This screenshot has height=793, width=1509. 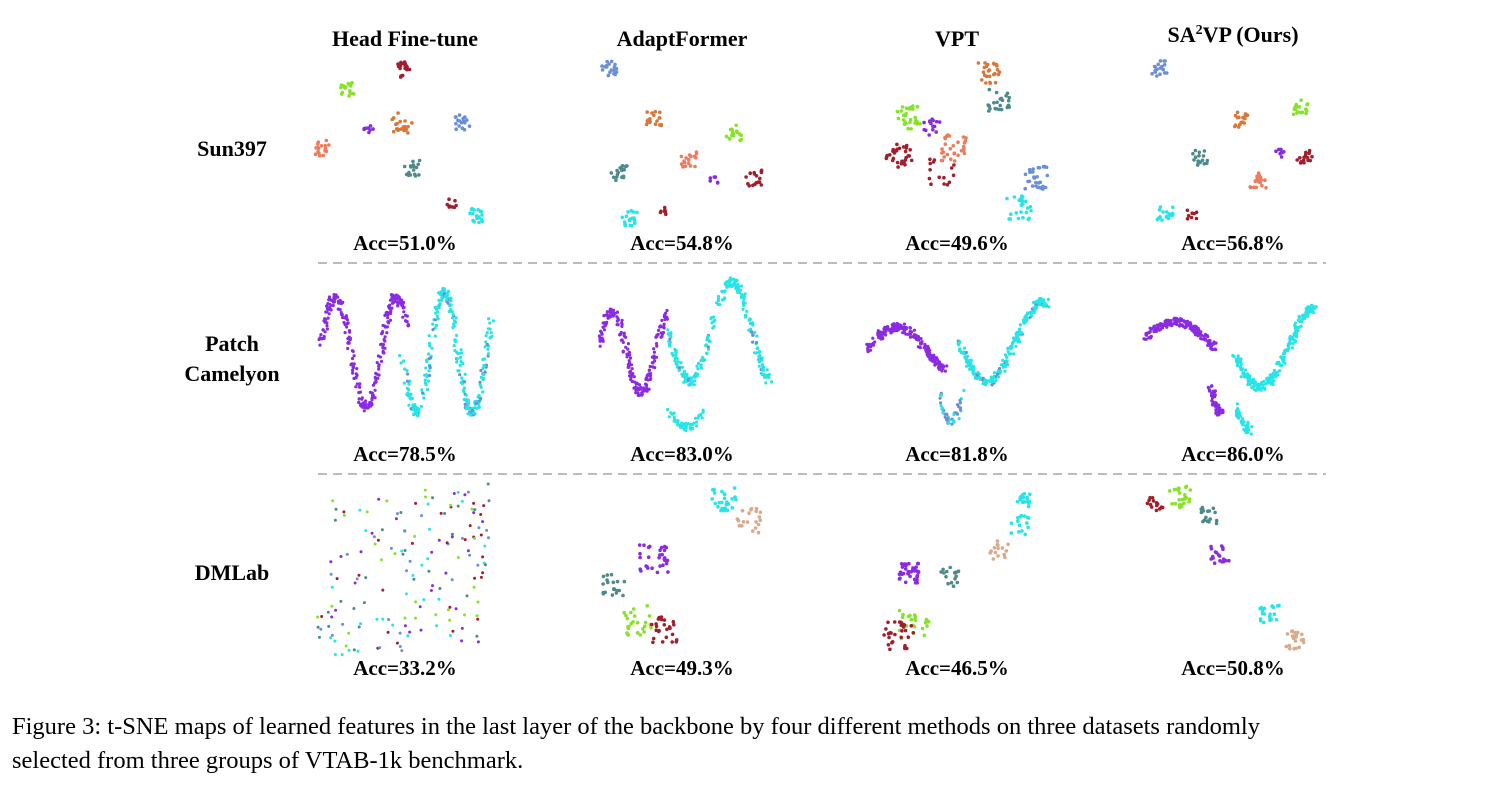 What do you see at coordinates (1251, 34) in the screenshot?
I see `title-part: VP (Ours)` at bounding box center [1251, 34].